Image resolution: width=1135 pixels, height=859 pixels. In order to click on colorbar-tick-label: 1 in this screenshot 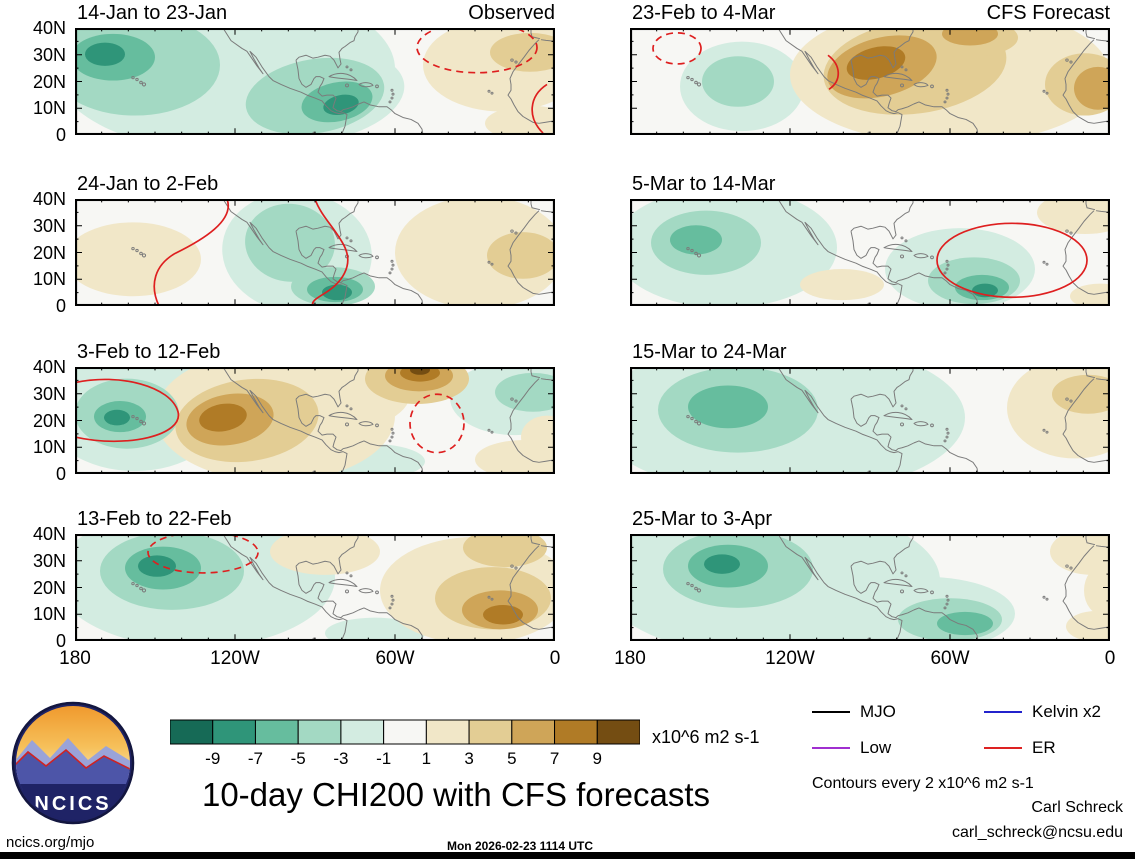, I will do `click(426, 758)`.